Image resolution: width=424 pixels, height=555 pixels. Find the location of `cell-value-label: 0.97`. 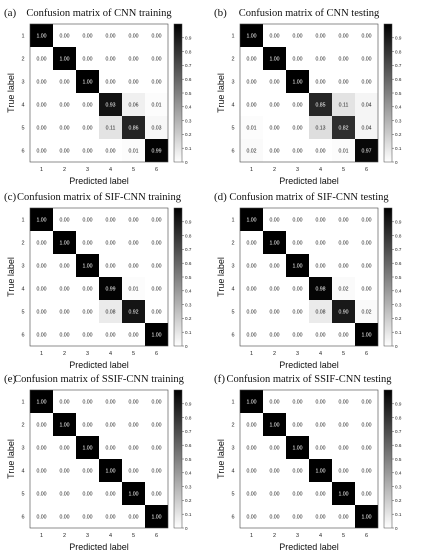

cell-value-label: 0.97 is located at coordinates (366, 152).